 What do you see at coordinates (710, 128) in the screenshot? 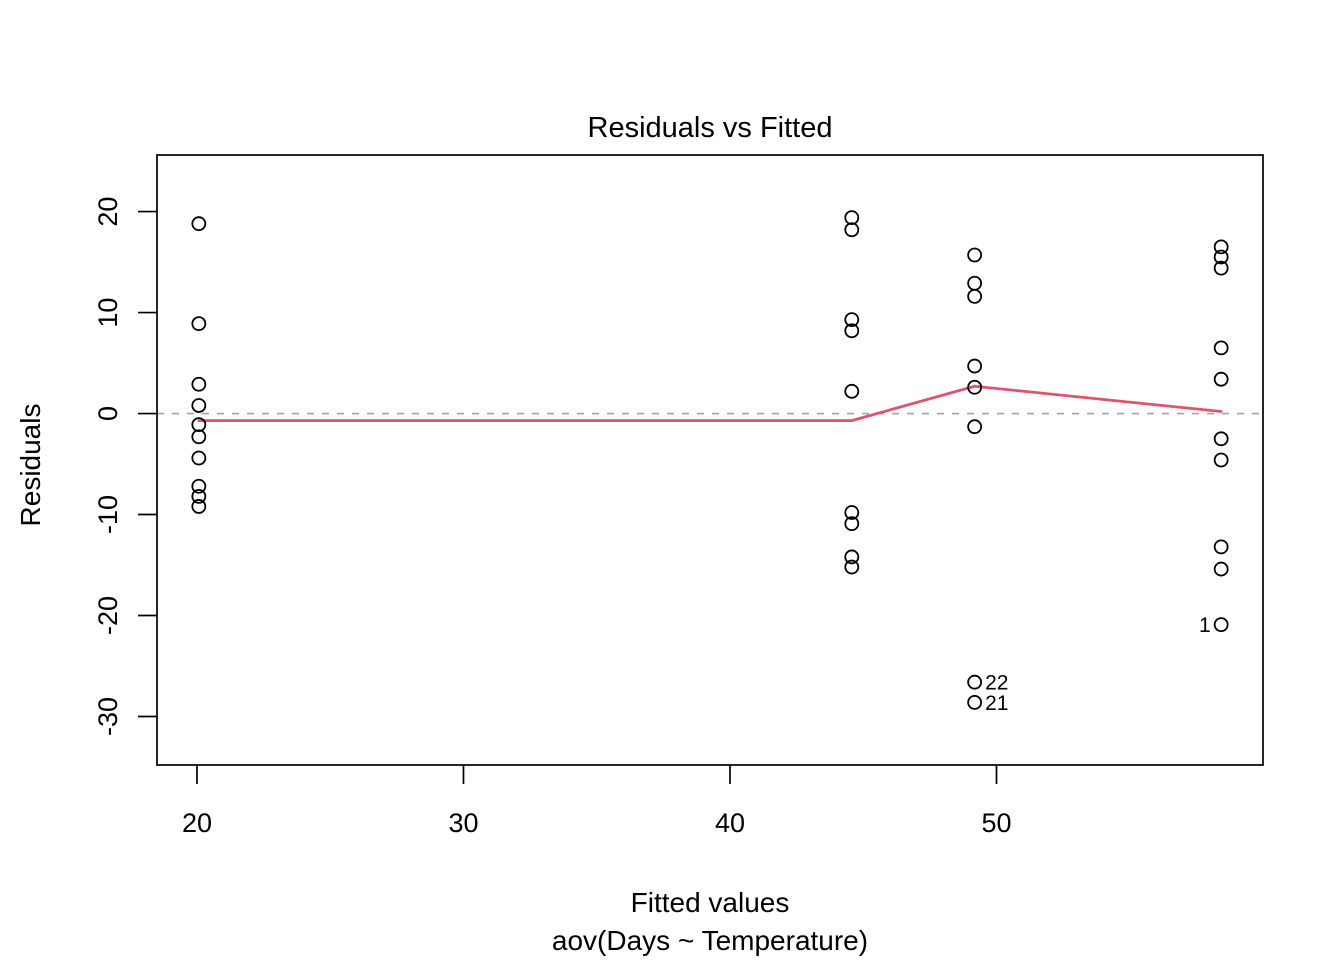
I see `plot-title: Residuals vs Fitted` at bounding box center [710, 128].